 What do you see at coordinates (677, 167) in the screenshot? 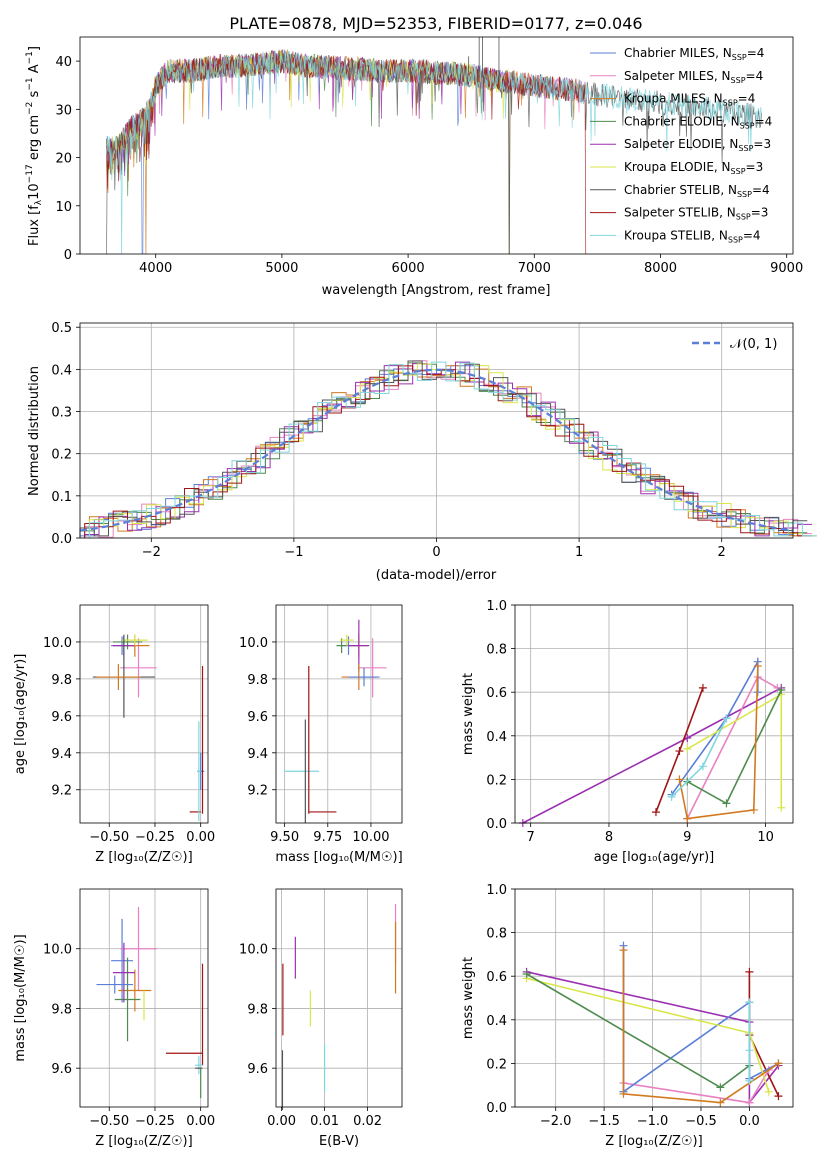
I see `legend-label-text: Kroupa ELODIE, N` at bounding box center [677, 167].